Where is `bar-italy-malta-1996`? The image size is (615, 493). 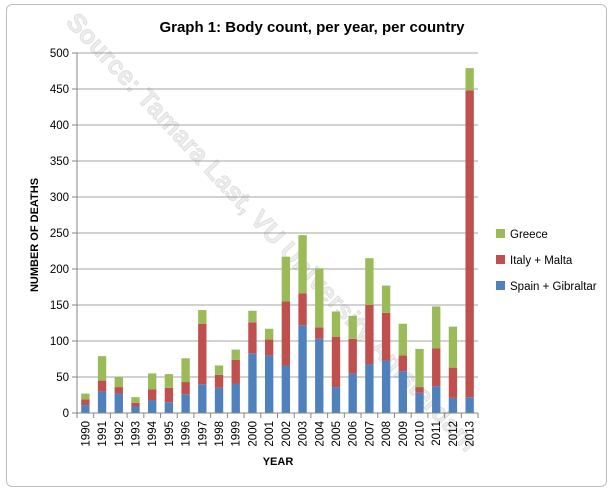
bar-italy-malta-1996 is located at coordinates (185, 388).